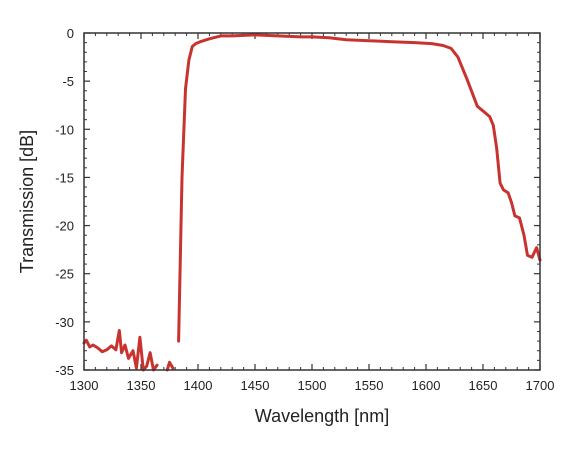  What do you see at coordinates (141, 385) in the screenshot?
I see `x-tick-label: 1350` at bounding box center [141, 385].